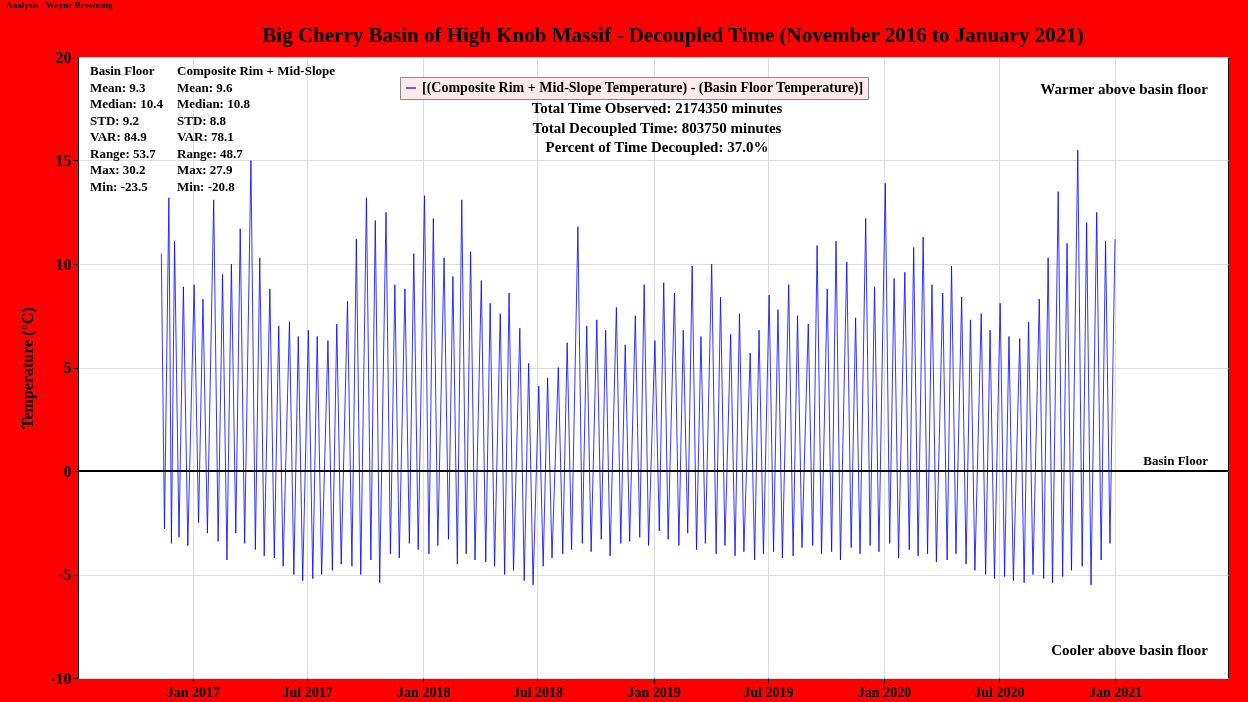 This screenshot has height=702, width=1248. Describe the element at coordinates (256, 70) in the screenshot. I see `annotation: Composite Rim + Mid-Slope` at that location.